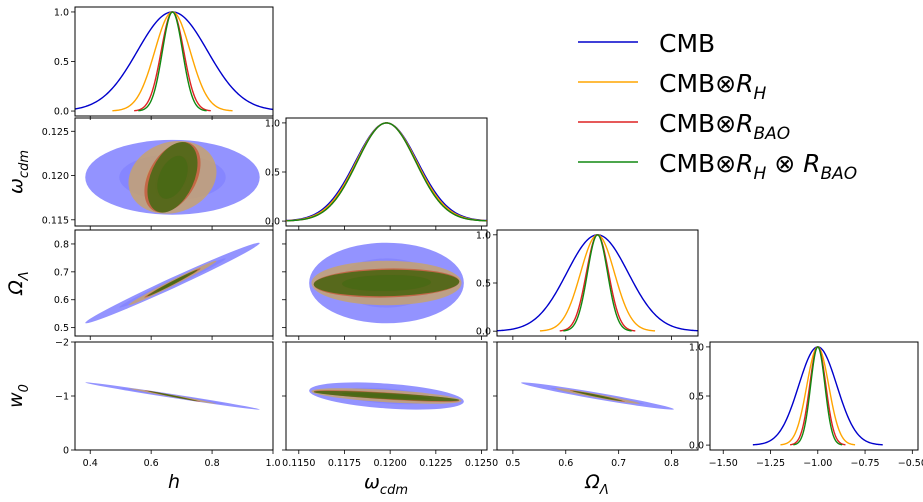 The height and width of the screenshot is (502, 923). I want to click on panel-omega_cdm-h: 0.115 0.120 0.125, so click(158, 173).